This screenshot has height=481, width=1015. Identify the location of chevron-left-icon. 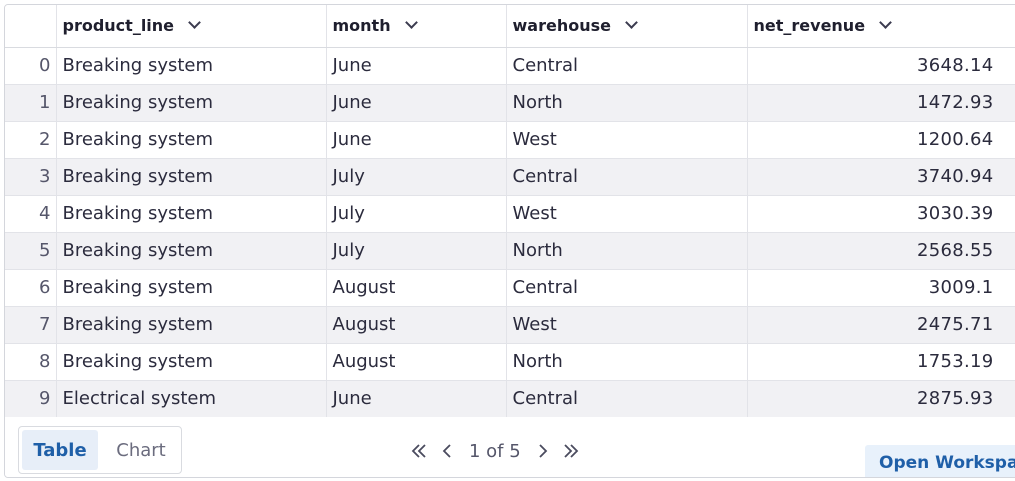
(447, 451).